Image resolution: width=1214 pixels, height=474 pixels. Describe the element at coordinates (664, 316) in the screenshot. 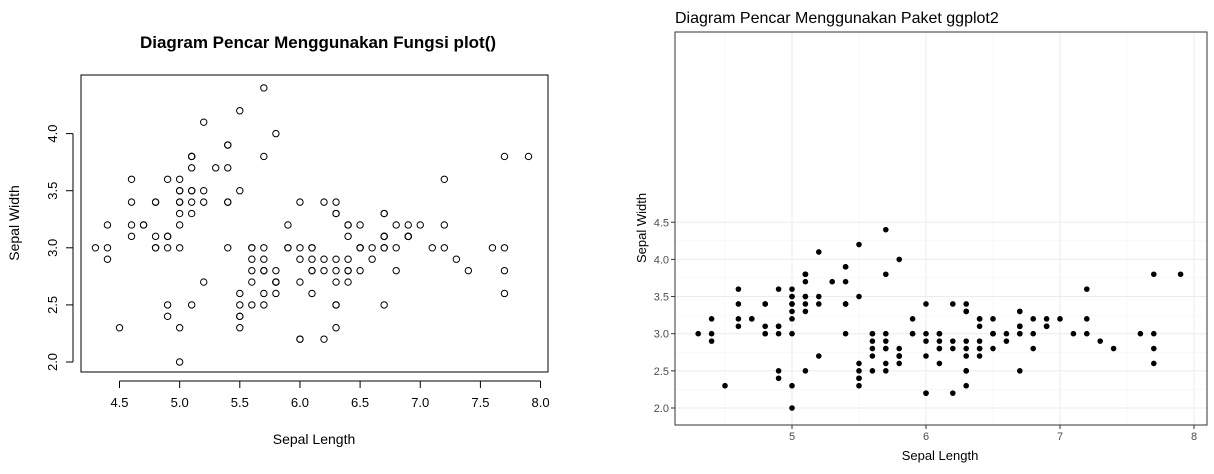

I see `ggplot-y-axis: 2.0 2.5 3.0 3.5 4.0 4.5` at that location.